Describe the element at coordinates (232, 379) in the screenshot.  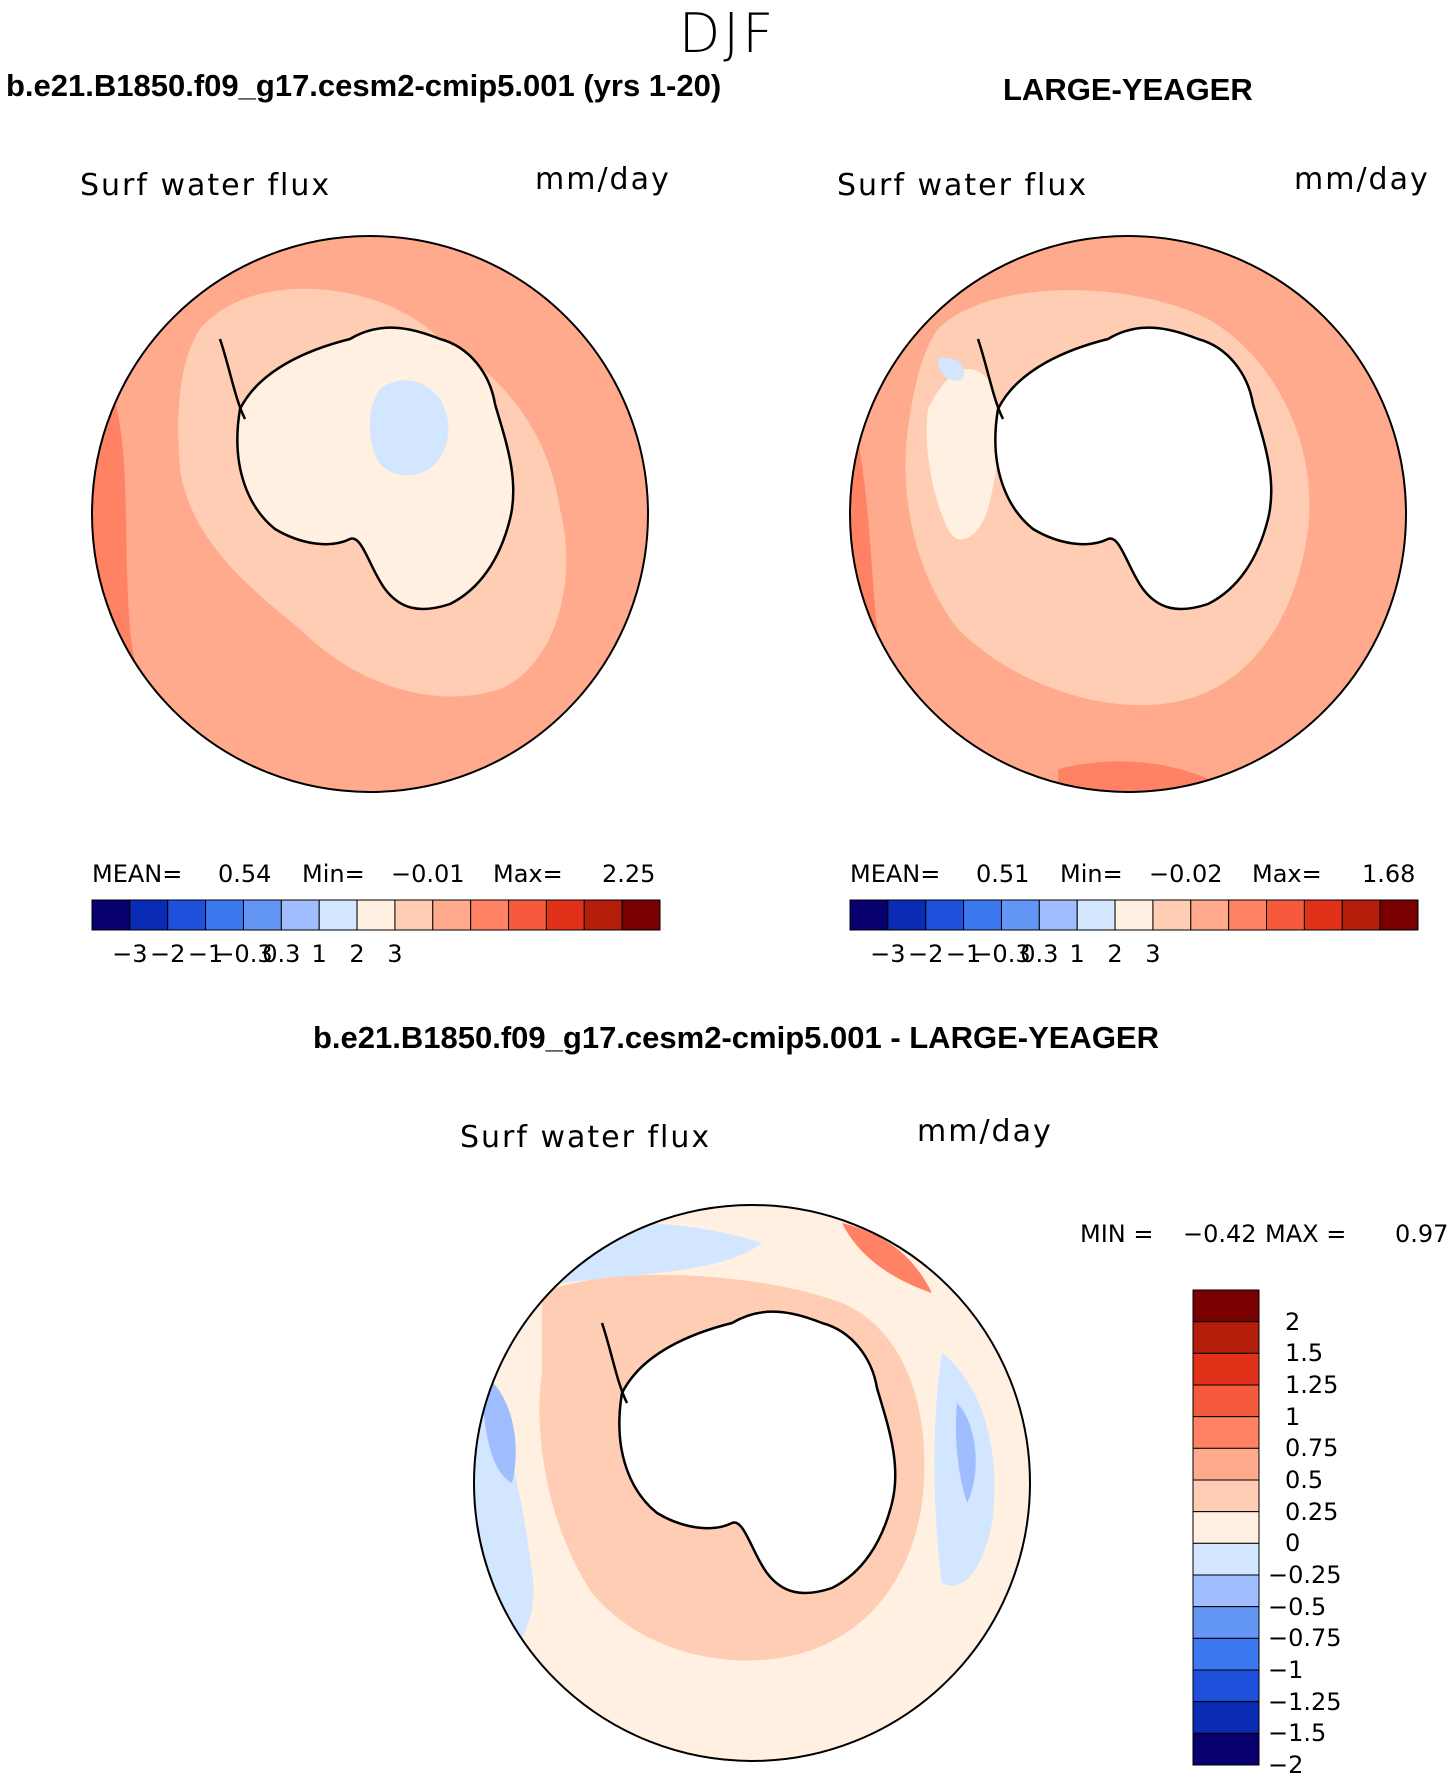
I see `panel1-peninsula-coast` at that location.